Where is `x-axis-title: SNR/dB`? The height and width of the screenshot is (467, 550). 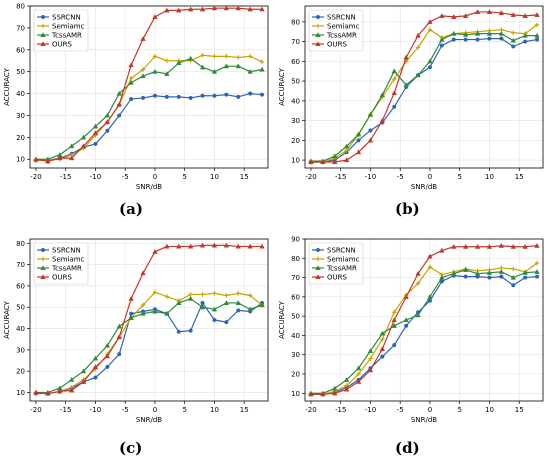
x-axis-title: SNR/dB is located at coordinates (424, 187).